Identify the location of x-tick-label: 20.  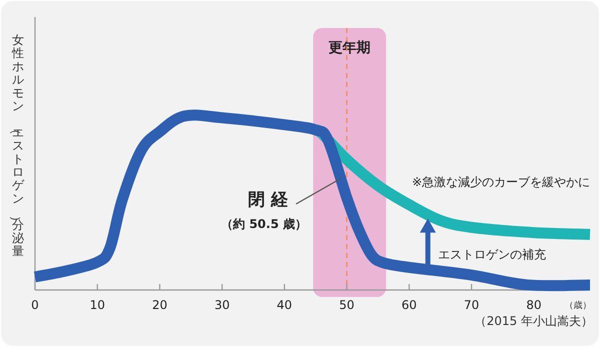
(160, 305).